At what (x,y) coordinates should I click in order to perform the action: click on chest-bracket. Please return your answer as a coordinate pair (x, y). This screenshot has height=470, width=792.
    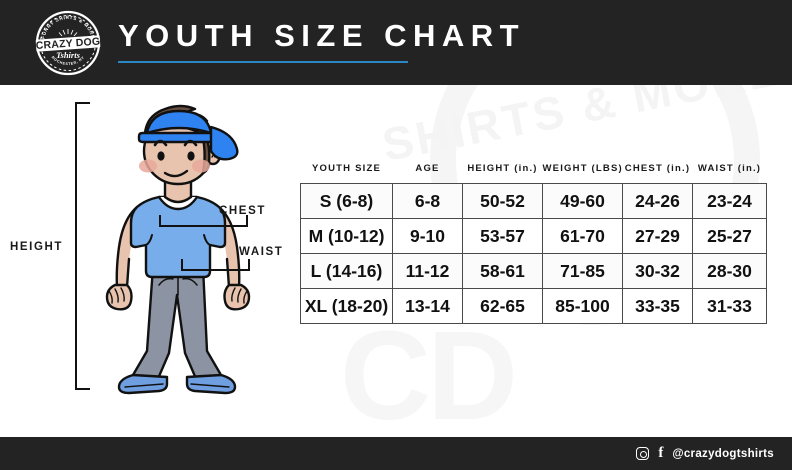
    Looking at the image, I should click on (203, 221).